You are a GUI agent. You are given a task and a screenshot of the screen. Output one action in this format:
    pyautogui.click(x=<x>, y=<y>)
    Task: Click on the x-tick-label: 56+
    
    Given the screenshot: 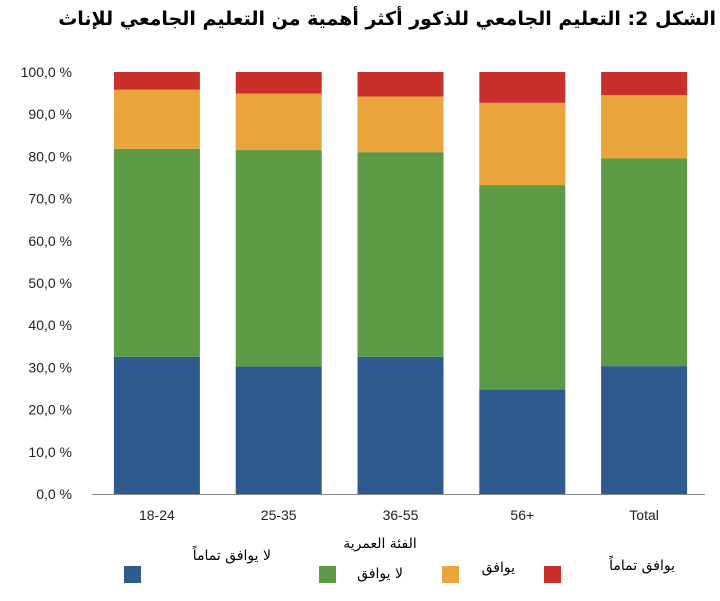 What is the action you would take?
    pyautogui.click(x=522, y=515)
    